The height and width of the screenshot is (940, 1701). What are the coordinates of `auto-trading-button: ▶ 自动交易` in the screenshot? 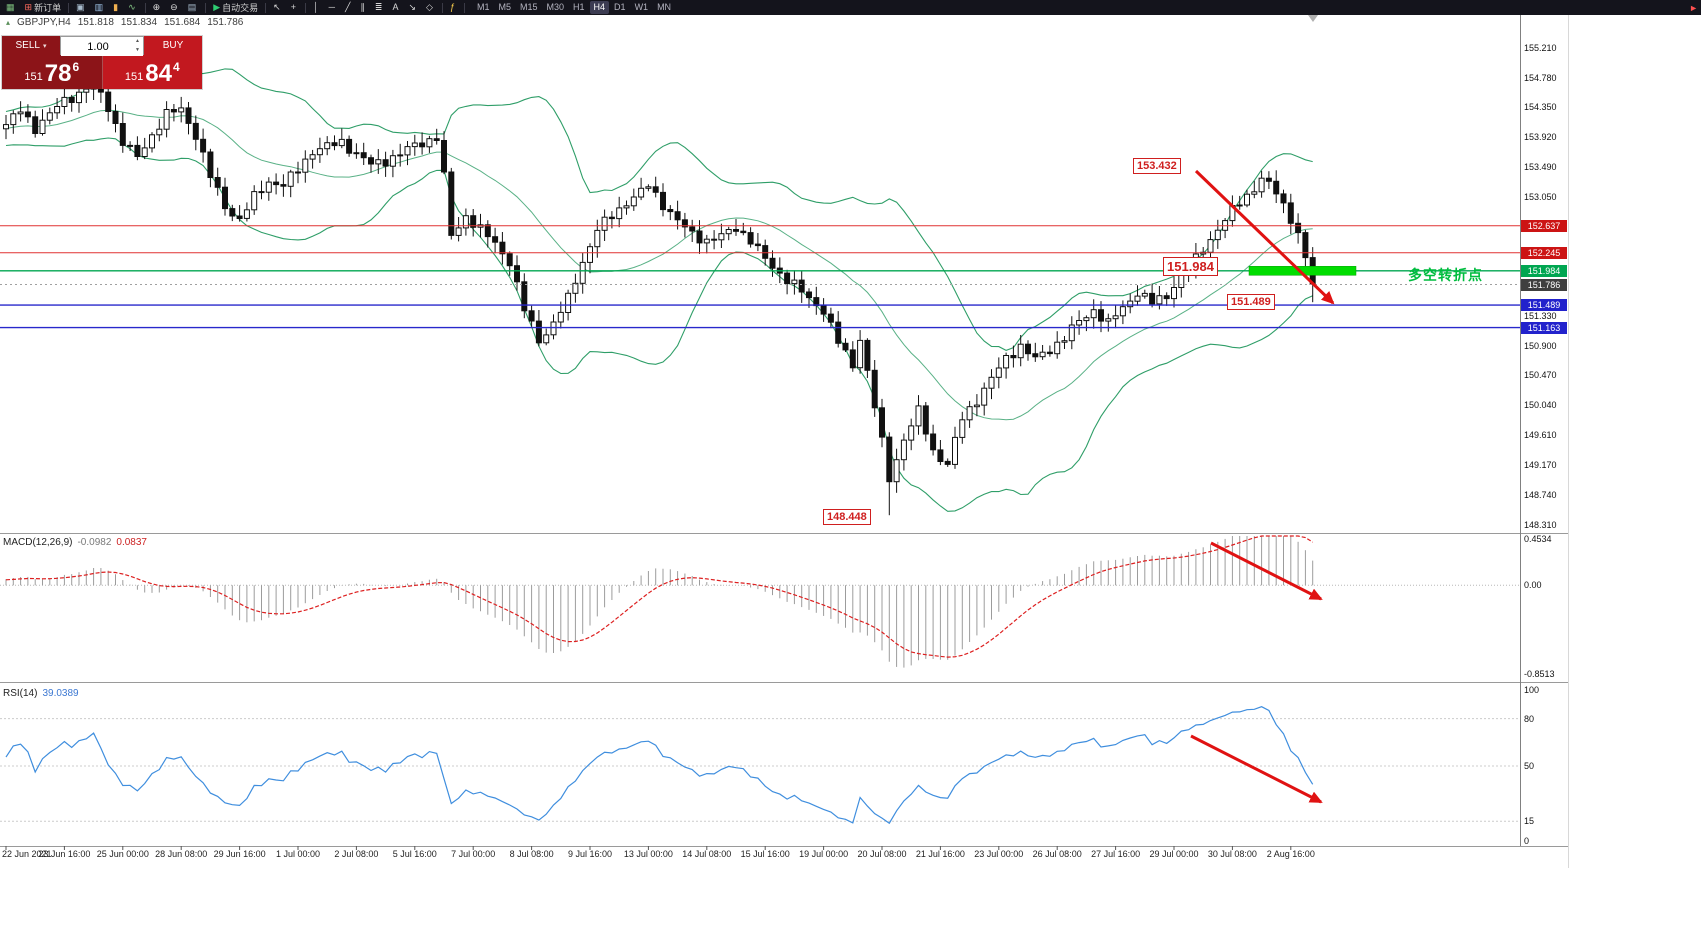 It's located at (235, 7).